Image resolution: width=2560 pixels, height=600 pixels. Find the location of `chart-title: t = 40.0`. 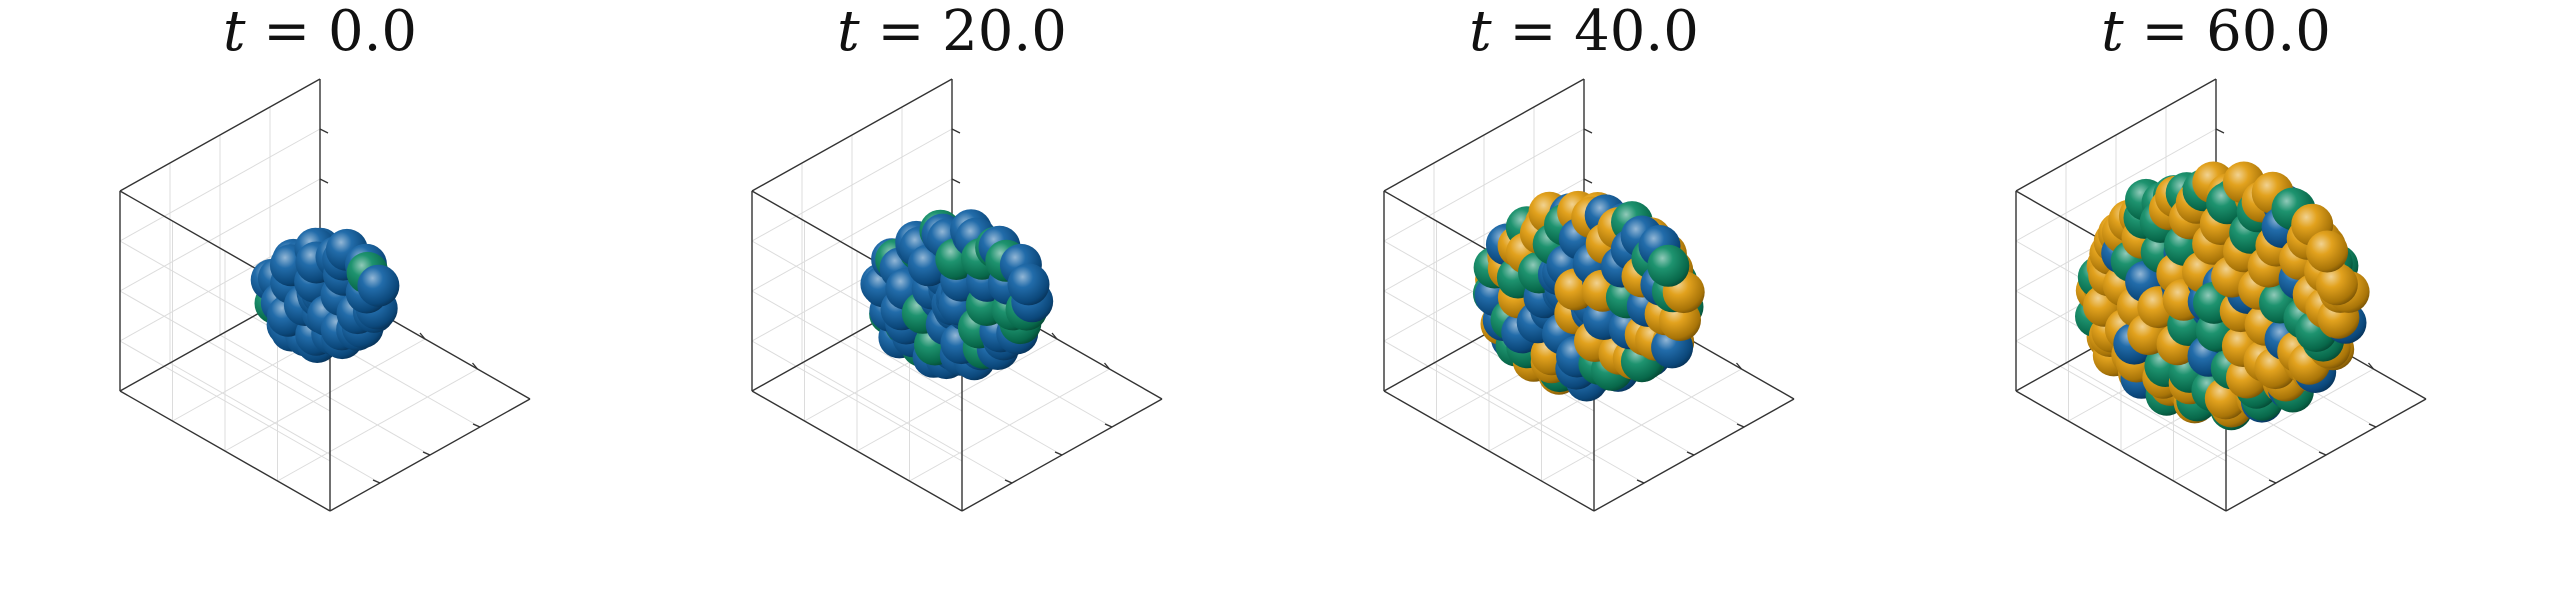

chart-title: t = 40.0 is located at coordinates (1584, 32).